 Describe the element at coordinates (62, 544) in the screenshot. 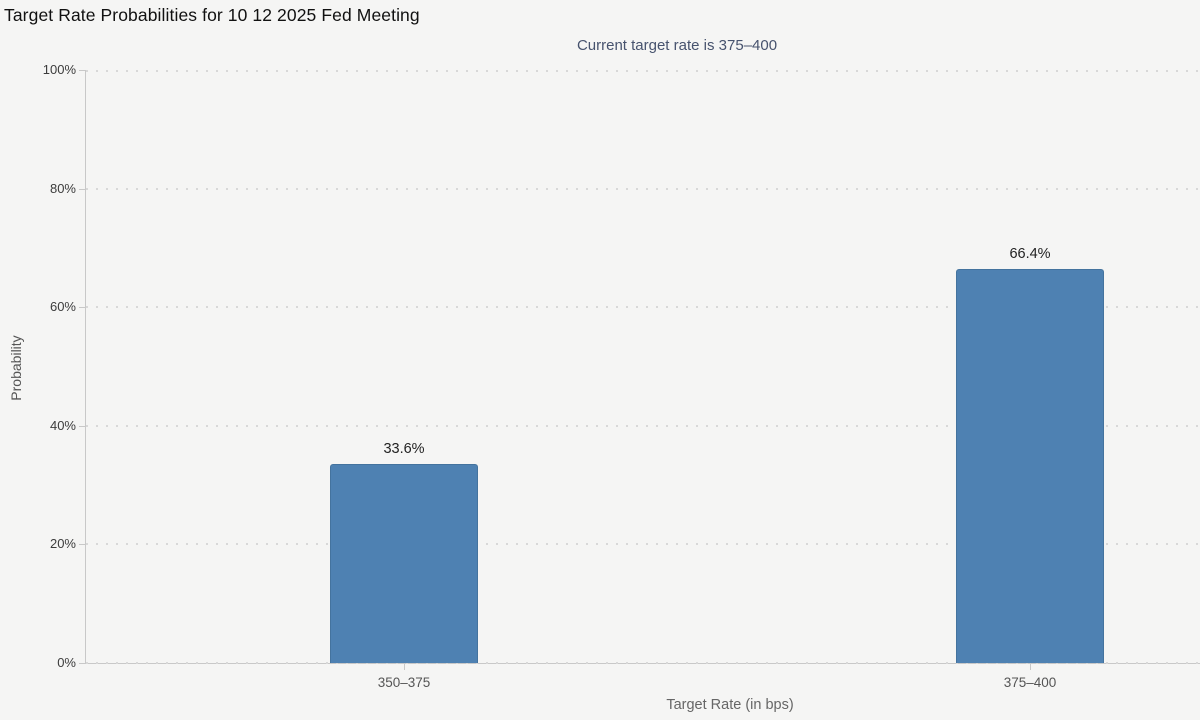

I see `y-tick-label-20: 20%` at that location.